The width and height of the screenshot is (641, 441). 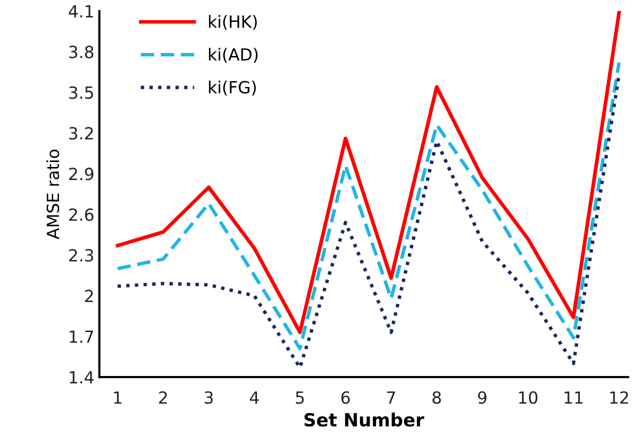 What do you see at coordinates (118, 397) in the screenshot?
I see `x-tick-label: 1` at bounding box center [118, 397].